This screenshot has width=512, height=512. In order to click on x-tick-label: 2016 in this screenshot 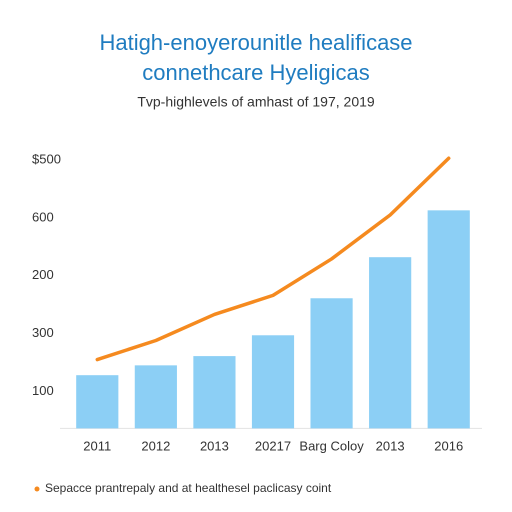, I will do `click(448, 445)`.